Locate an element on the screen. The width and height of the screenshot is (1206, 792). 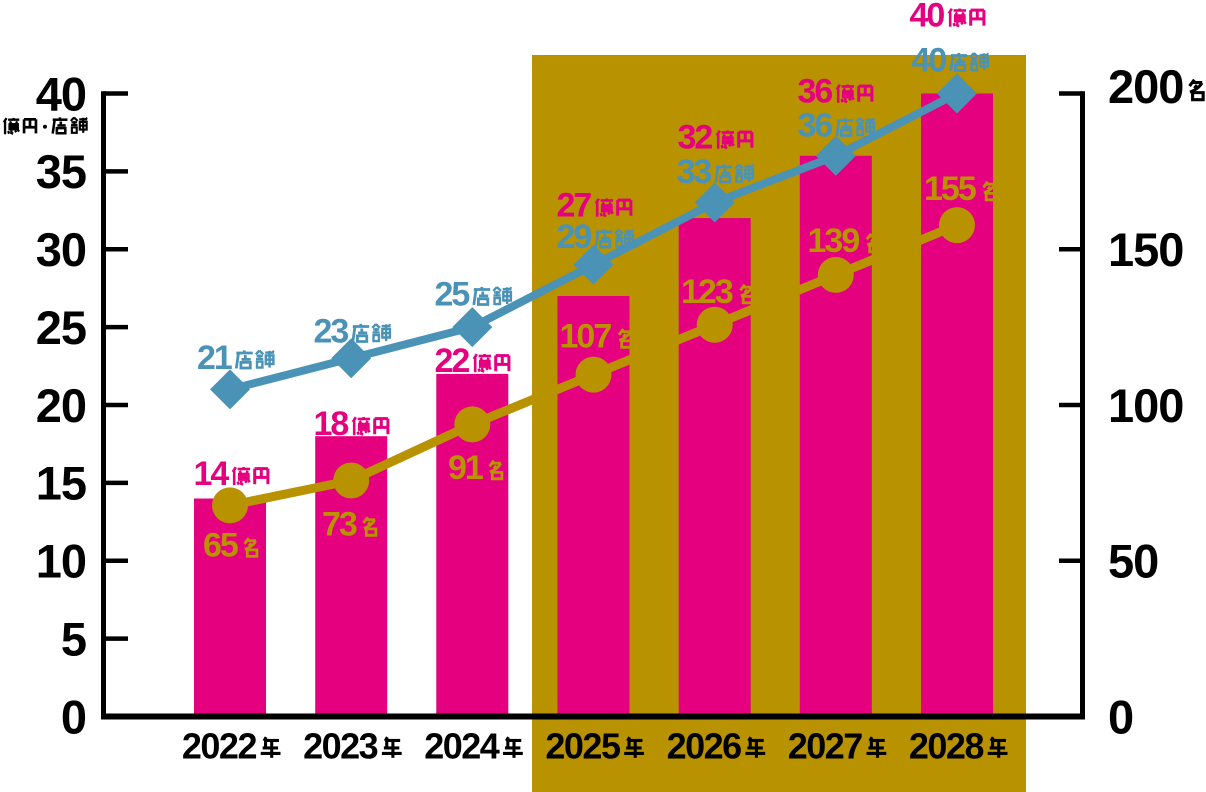
svg-text: 5 is located at coordinates (73, 638).